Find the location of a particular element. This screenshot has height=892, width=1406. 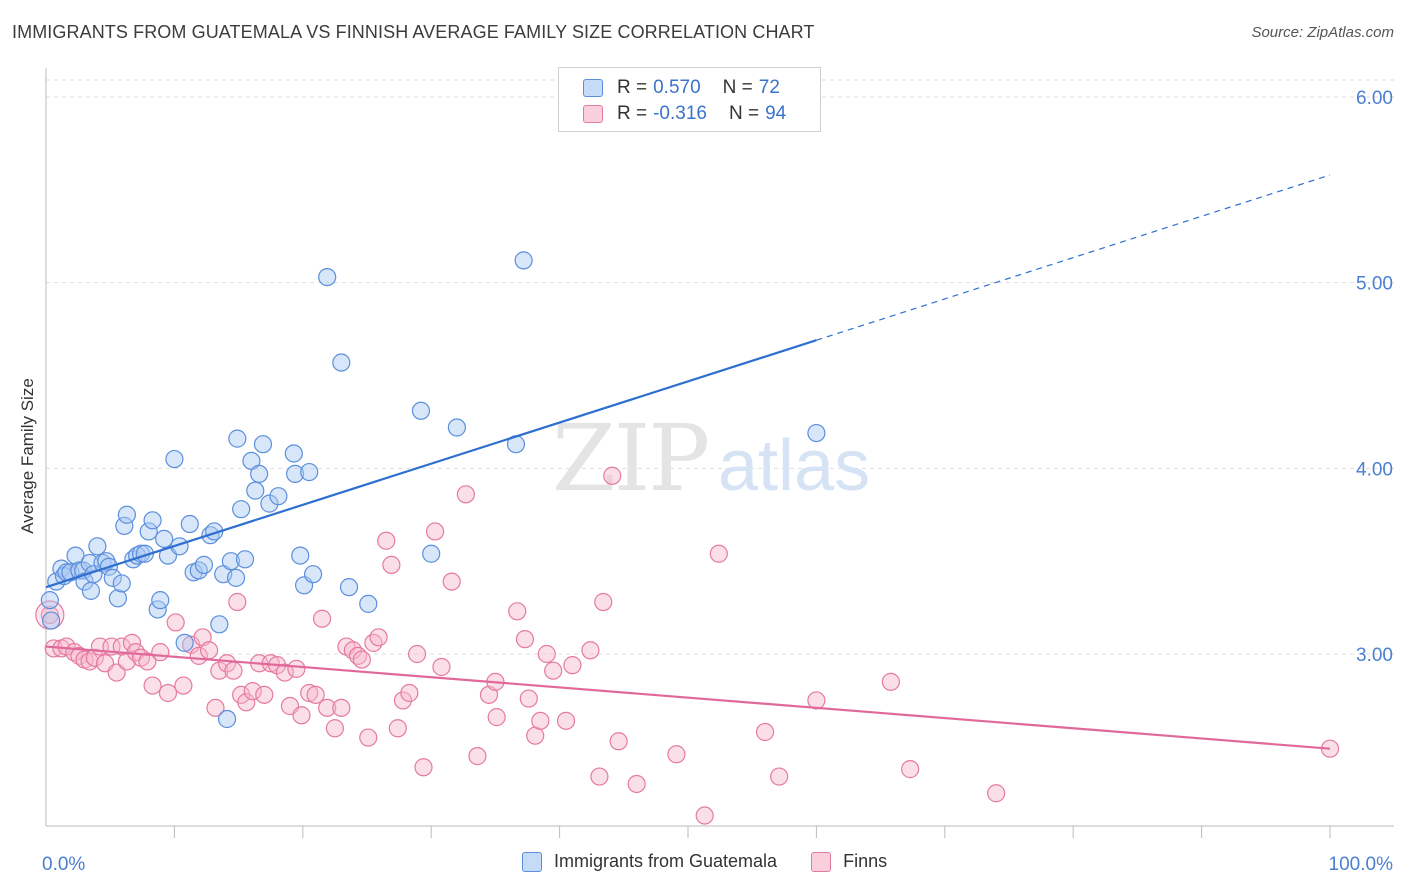

legend-row-guatemala: R = 0.570 N = 72 is located at coordinates (681, 88).